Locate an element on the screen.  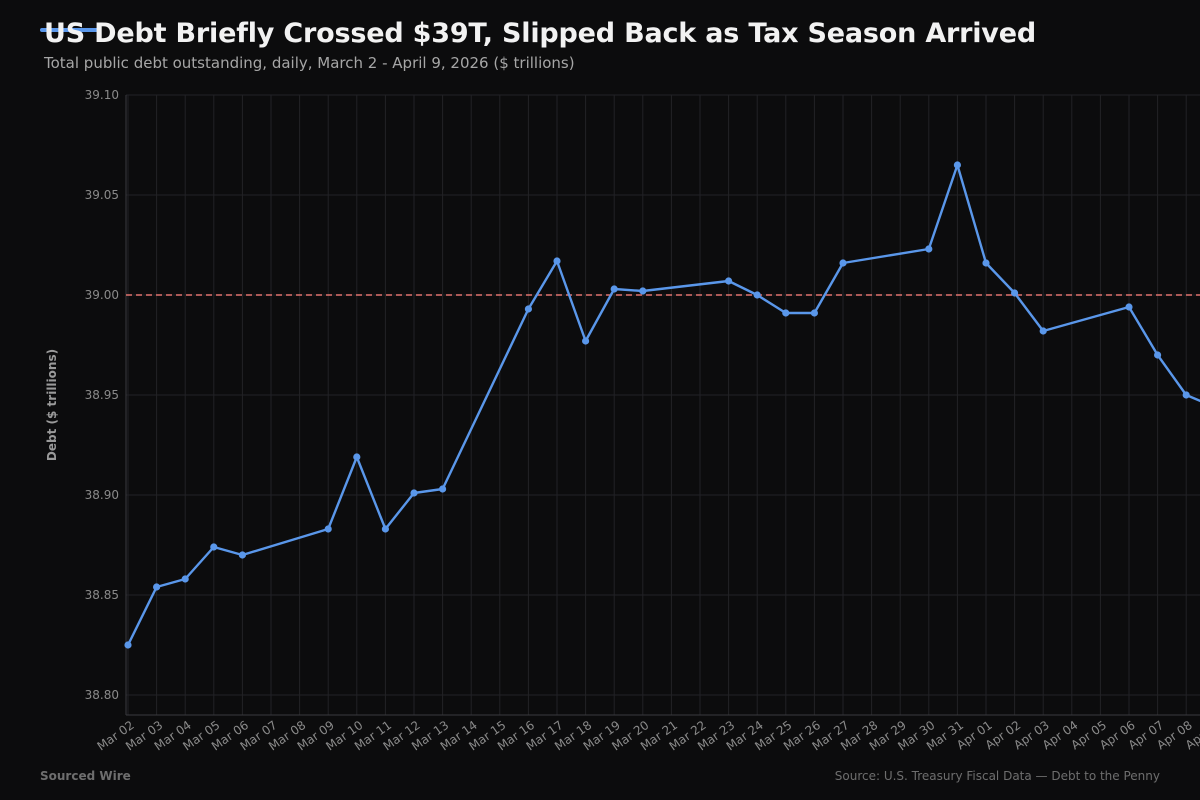
y-tick-label: 38.85 is located at coordinates (102, 595).